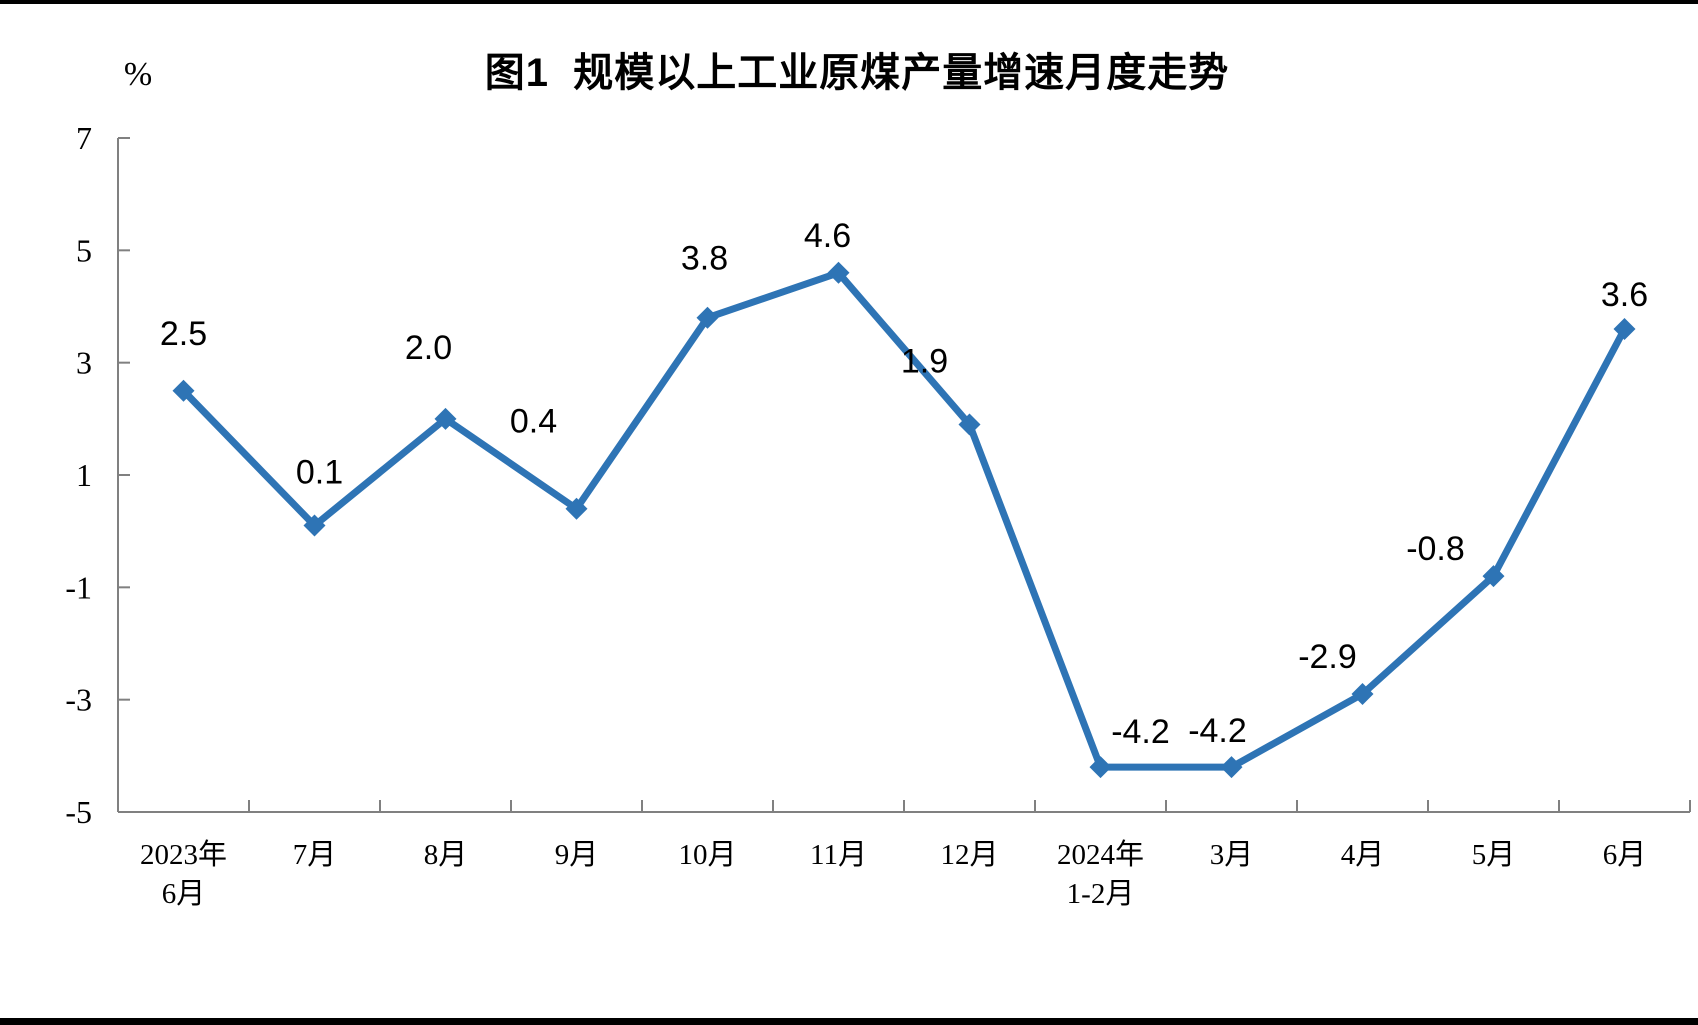 The width and height of the screenshot is (1698, 1025). What do you see at coordinates (1100, 854) in the screenshot?
I see `x-axis-tick-label: 2024年` at bounding box center [1100, 854].